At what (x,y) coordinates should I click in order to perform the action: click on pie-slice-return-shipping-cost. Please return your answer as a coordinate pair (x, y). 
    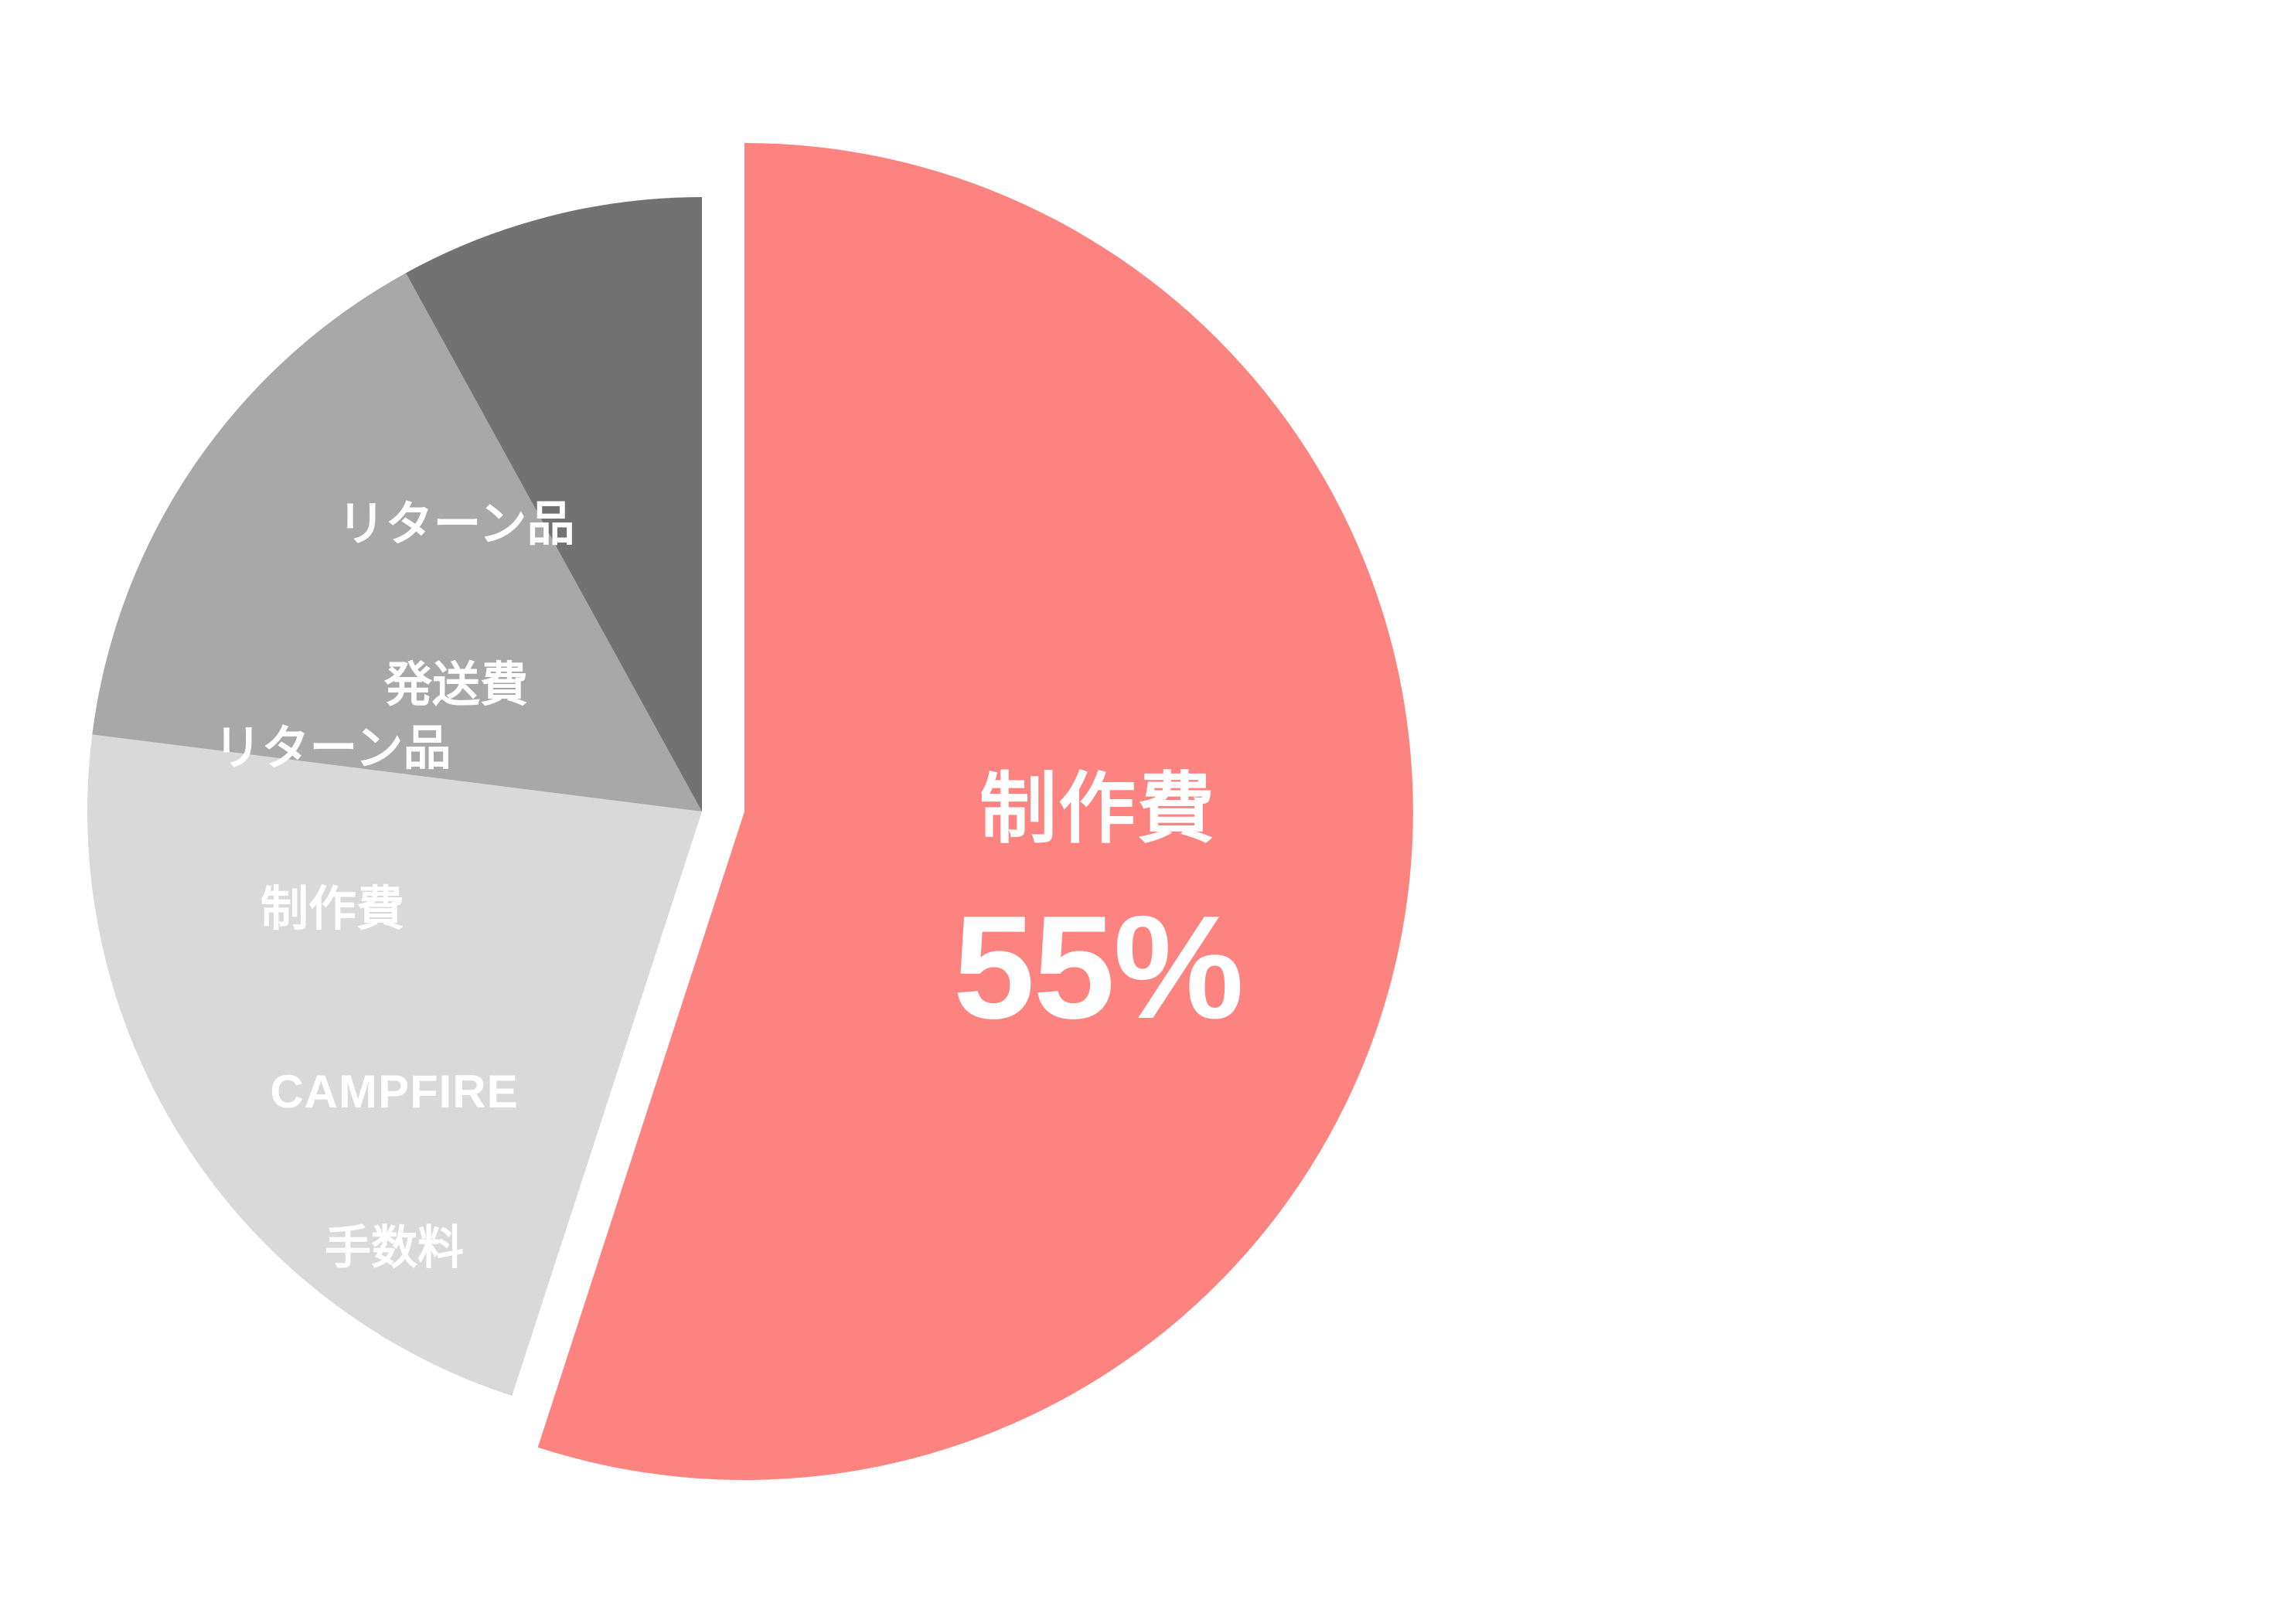
    Looking at the image, I should click on (554, 504).